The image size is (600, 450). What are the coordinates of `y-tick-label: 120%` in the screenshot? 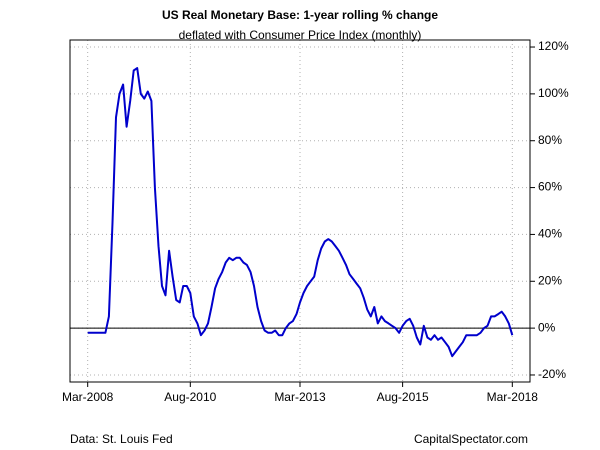 It's located at (553, 46).